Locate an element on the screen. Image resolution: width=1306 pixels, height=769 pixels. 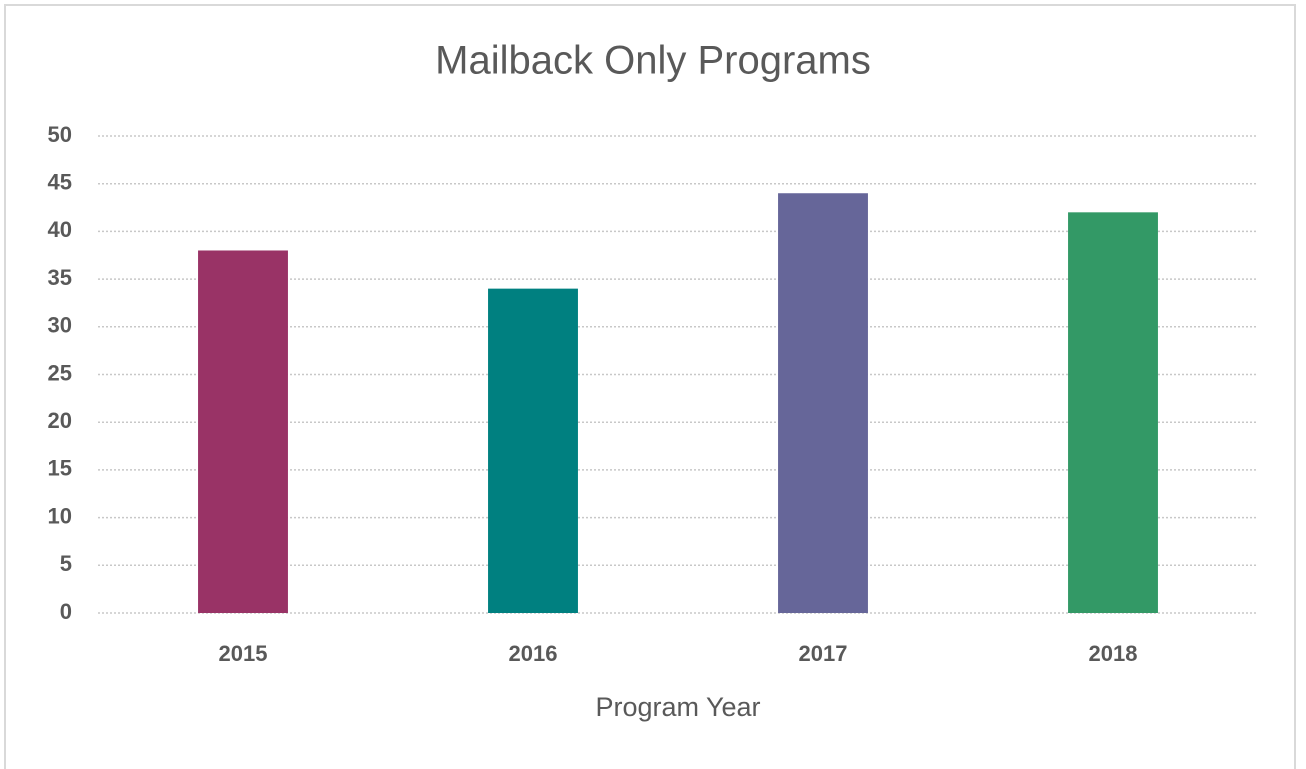
x-tick-label: 2018 is located at coordinates (1113, 653).